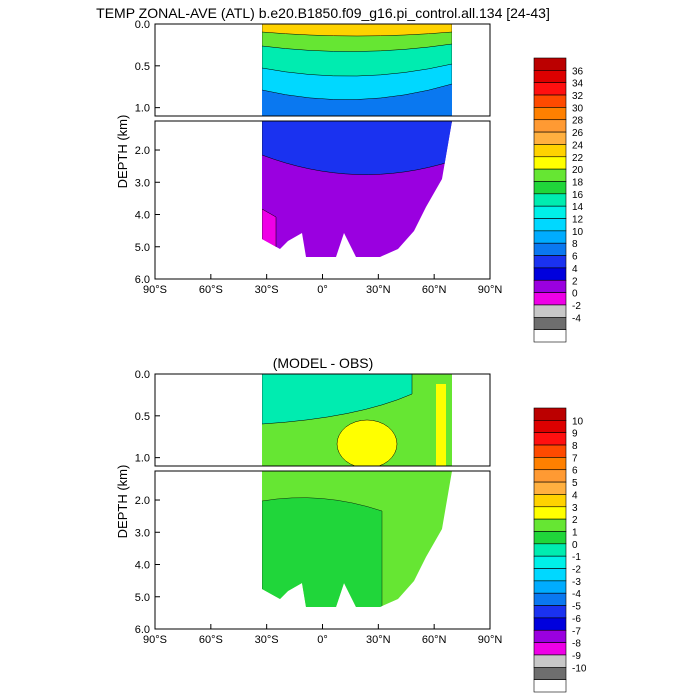 The height and width of the screenshot is (700, 700). I want to click on colorbar-label: 28, so click(578, 121).